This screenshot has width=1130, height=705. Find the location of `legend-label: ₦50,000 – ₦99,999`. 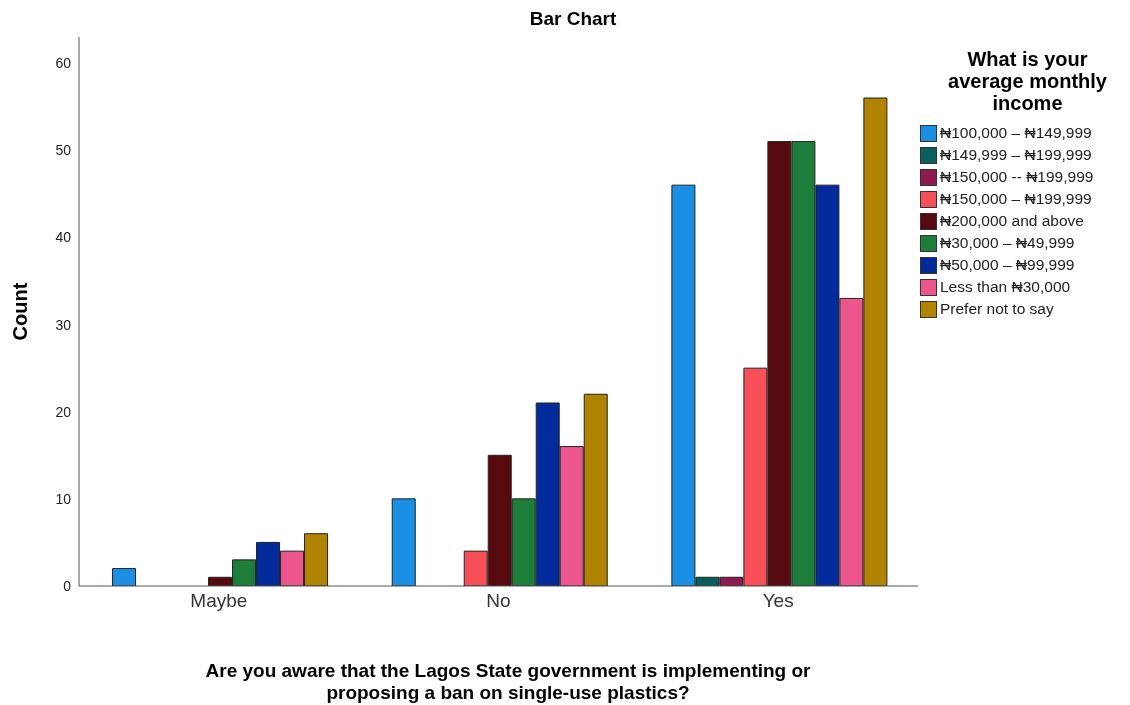

legend-label: ₦50,000 – ₦99,999 is located at coordinates (1007, 265).